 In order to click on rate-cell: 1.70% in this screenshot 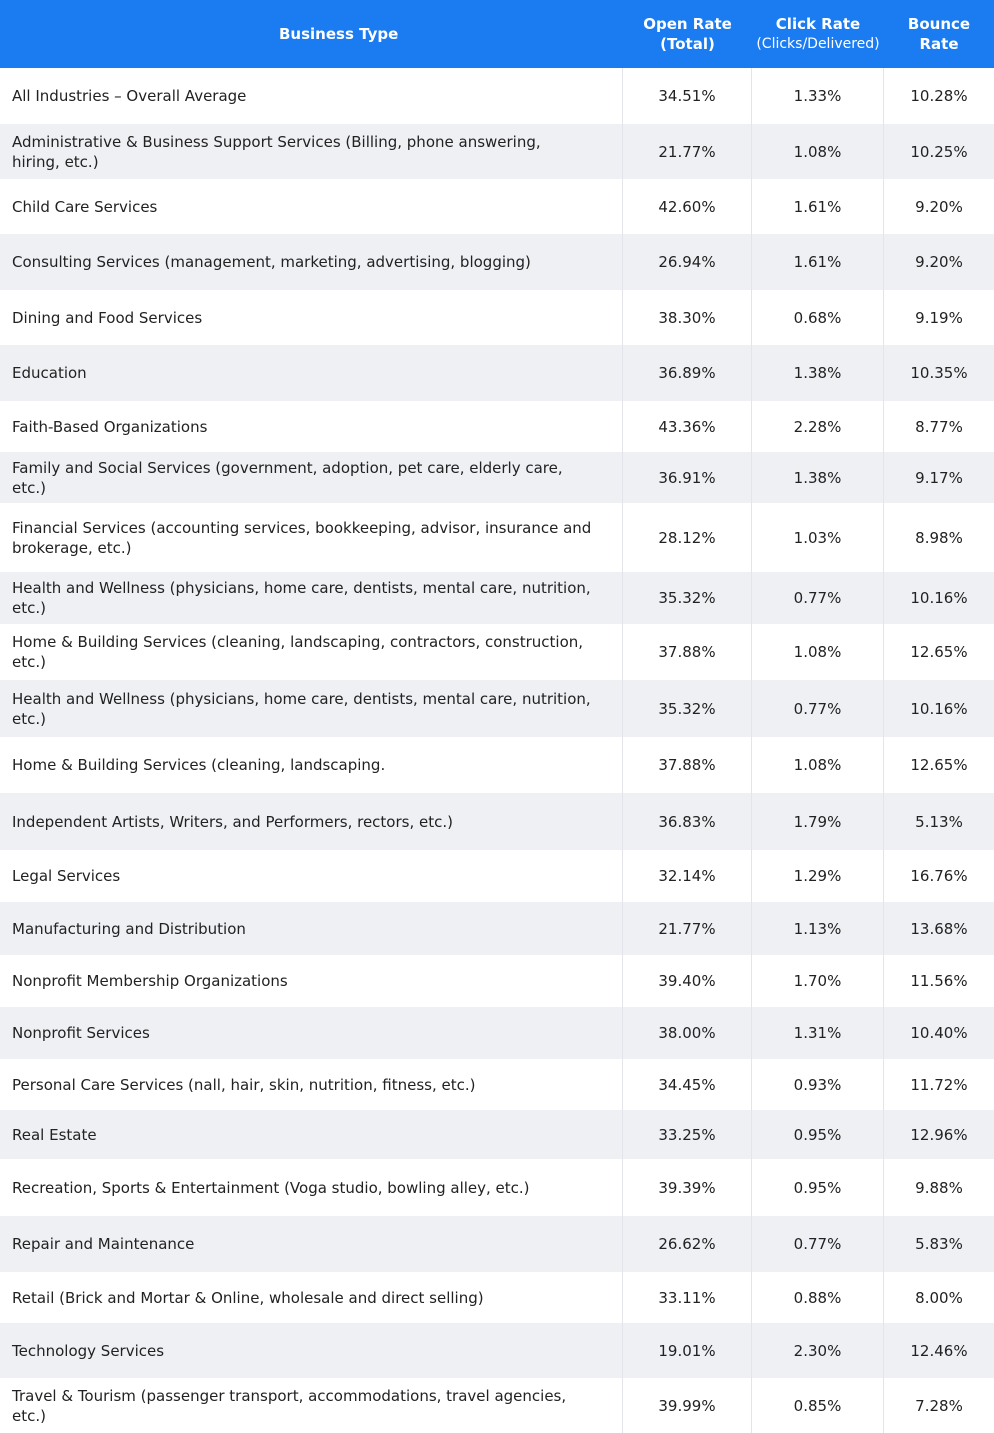, I will do `click(818, 981)`.